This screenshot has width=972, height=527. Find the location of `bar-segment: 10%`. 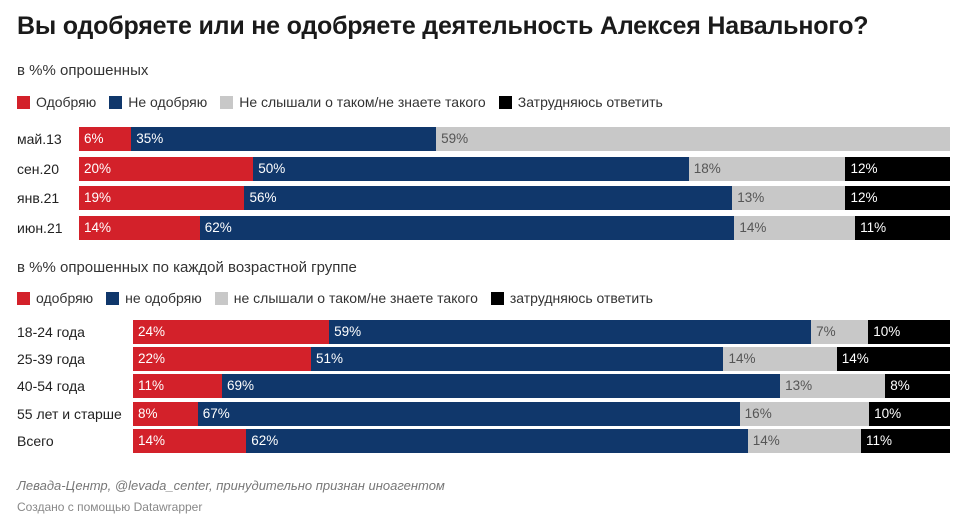

bar-segment: 10% is located at coordinates (909, 414).